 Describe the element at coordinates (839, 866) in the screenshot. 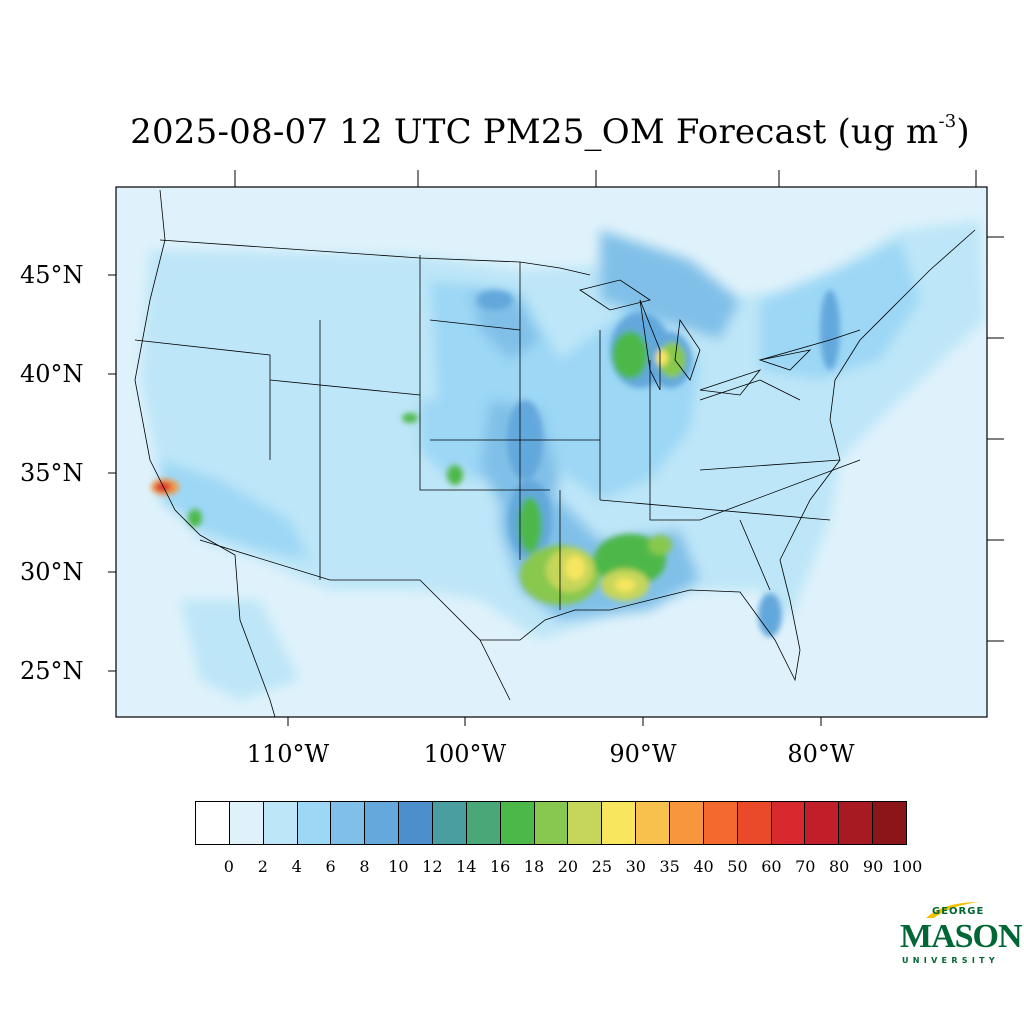

I see `colorbar-tick-label: 80` at that location.